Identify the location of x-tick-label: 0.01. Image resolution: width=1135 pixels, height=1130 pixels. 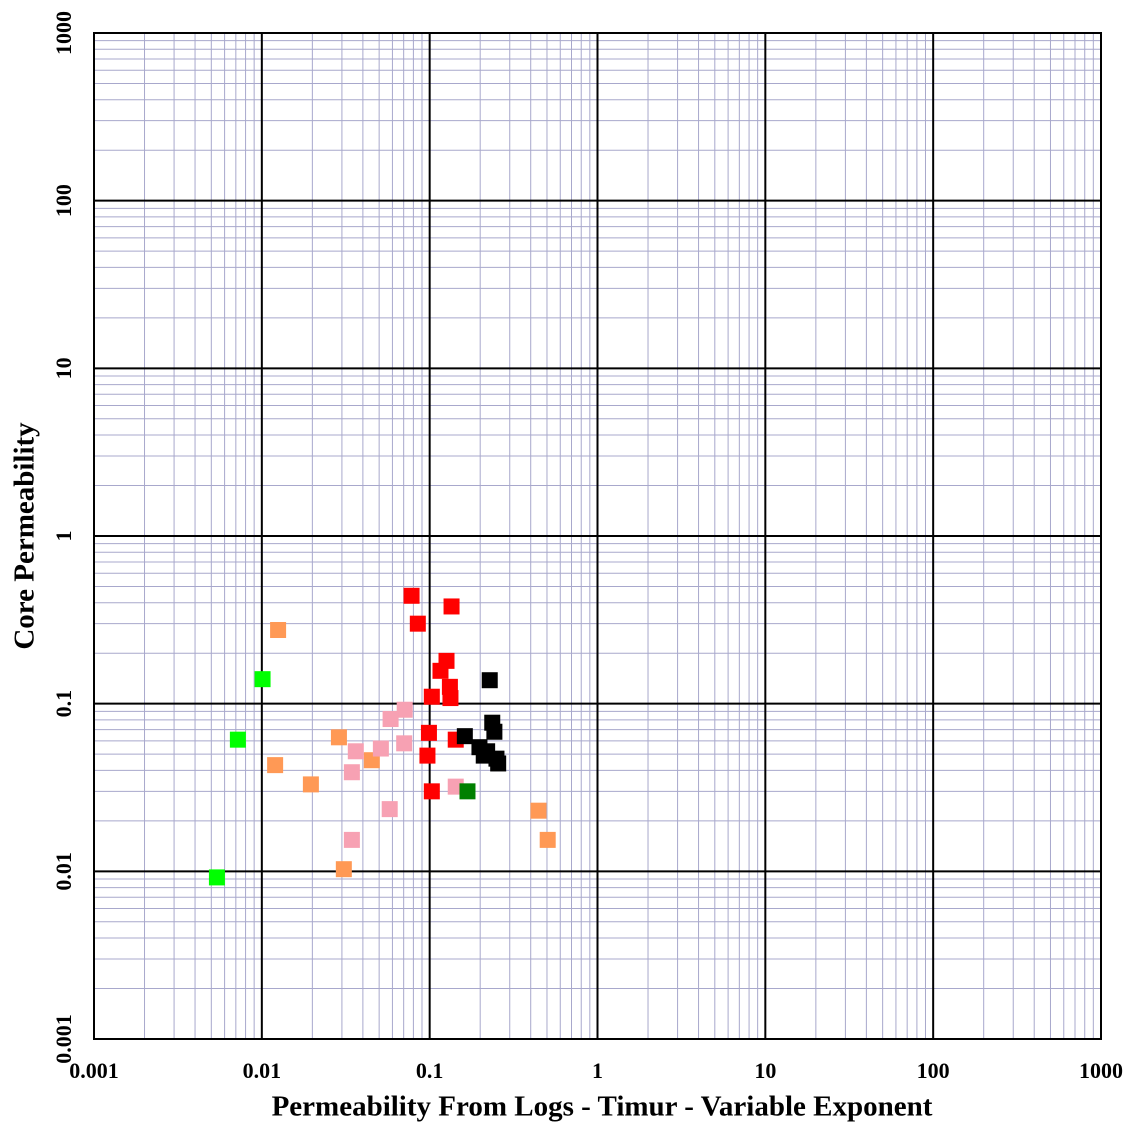
(262, 1070).